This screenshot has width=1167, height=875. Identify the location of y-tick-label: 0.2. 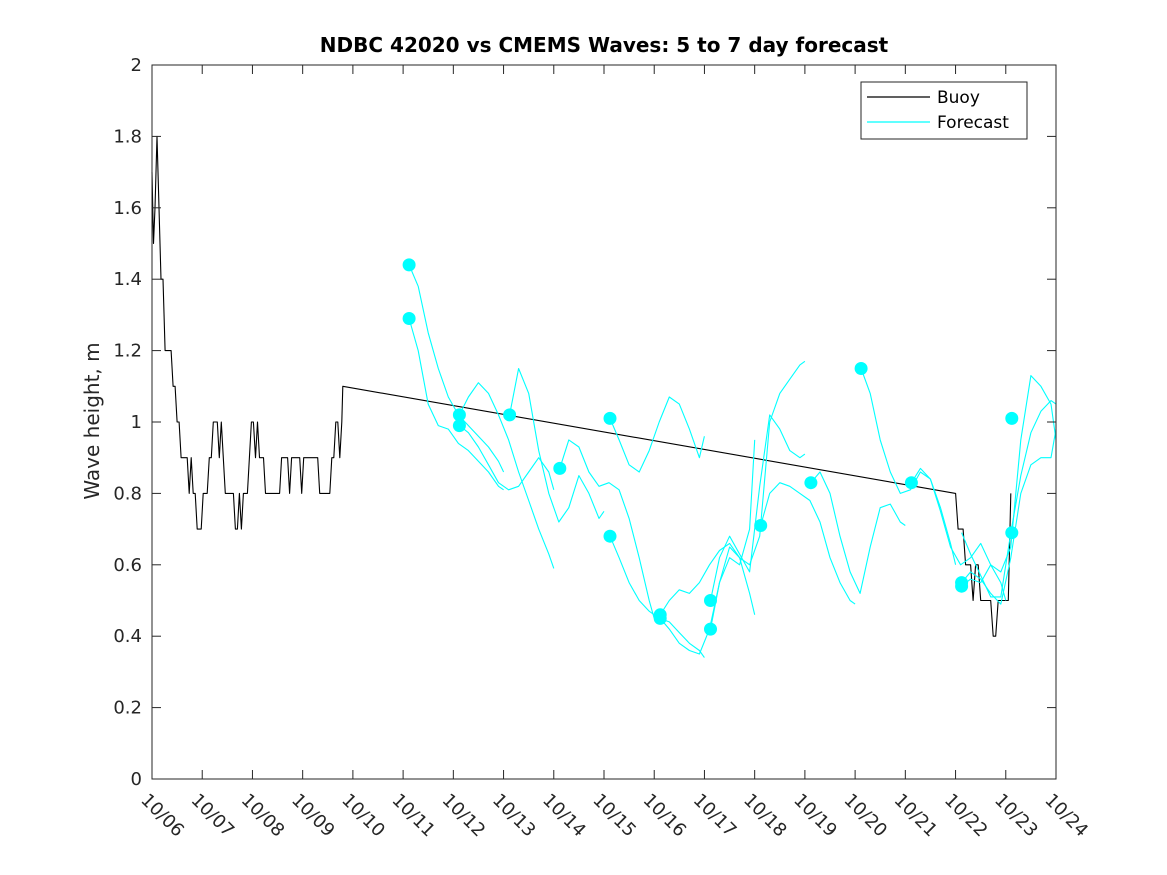
(127, 708).